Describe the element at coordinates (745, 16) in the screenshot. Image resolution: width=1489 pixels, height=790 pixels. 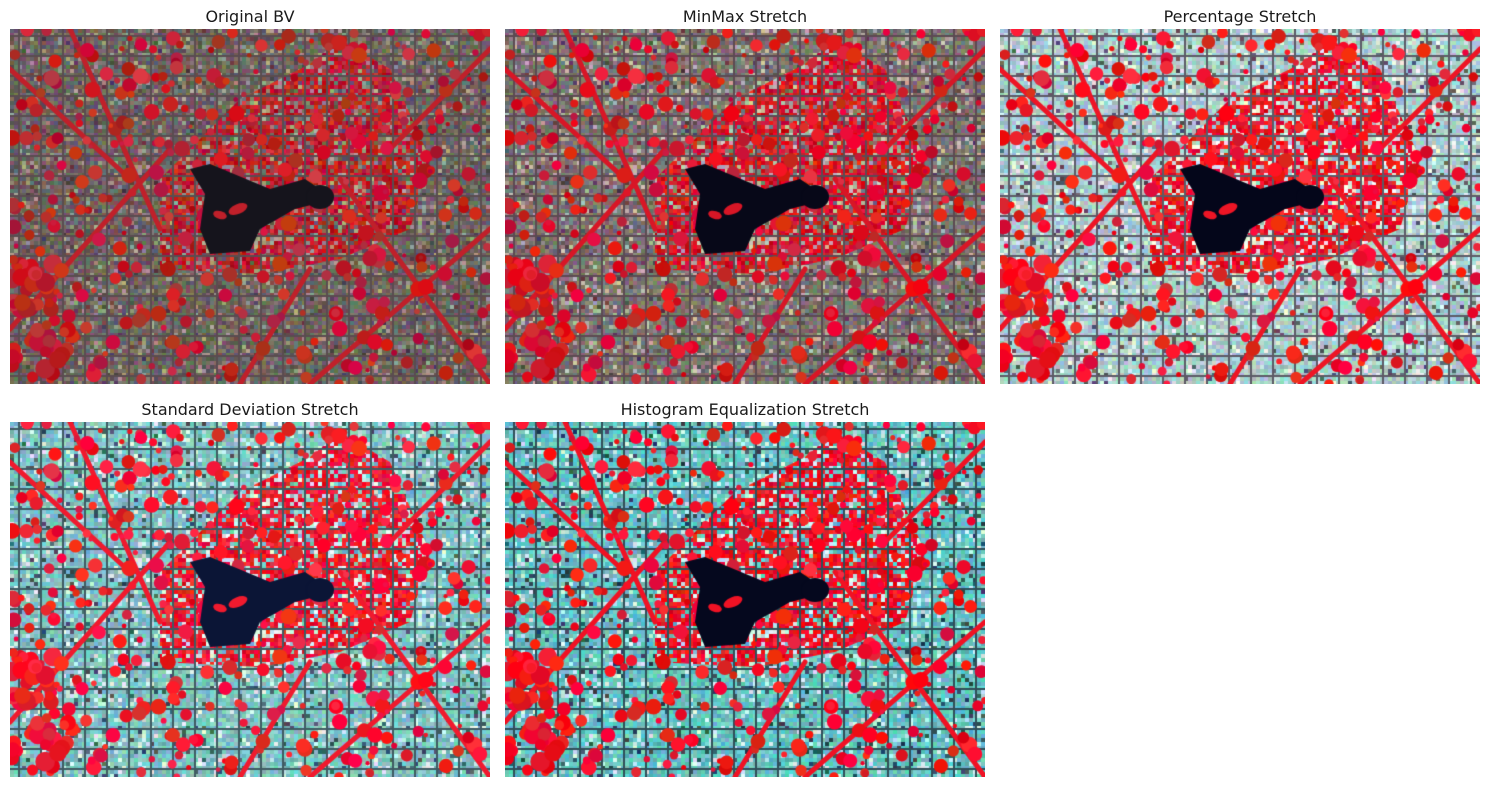
I see `panel-title: MinMax Stretch` at that location.